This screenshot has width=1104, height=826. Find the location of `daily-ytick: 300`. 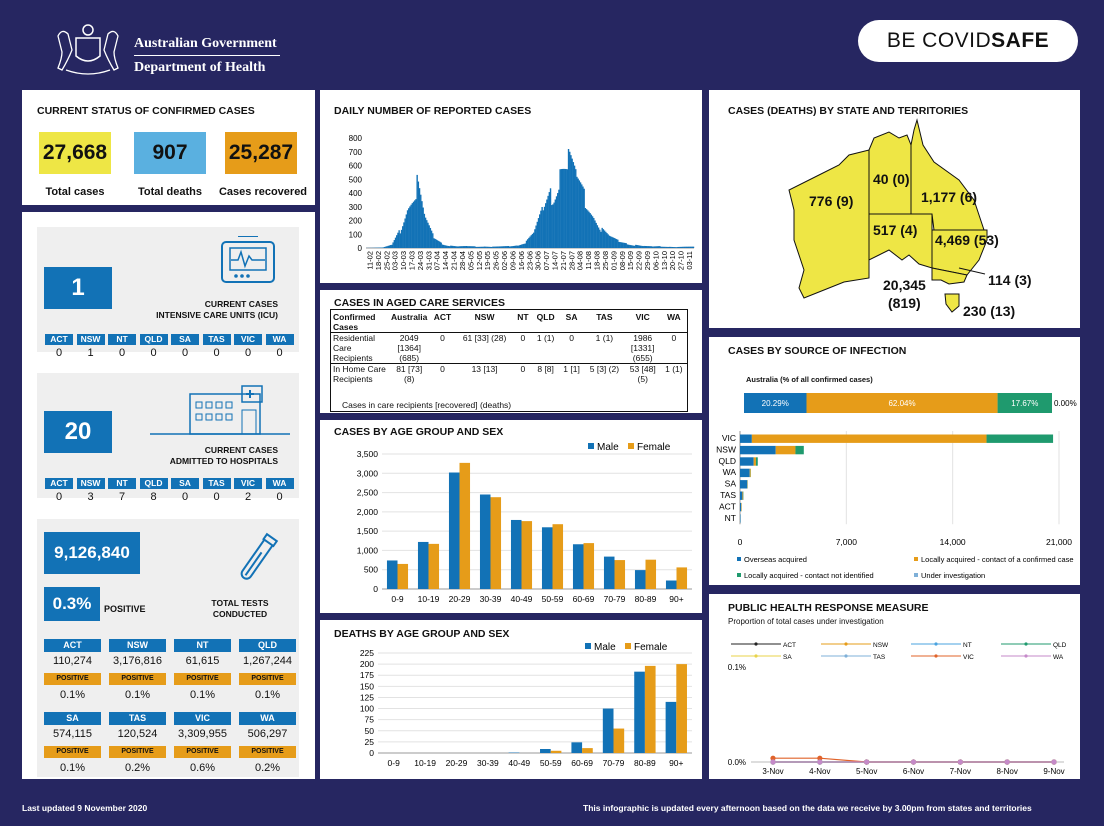

daily-ytick: 300 is located at coordinates (356, 207).